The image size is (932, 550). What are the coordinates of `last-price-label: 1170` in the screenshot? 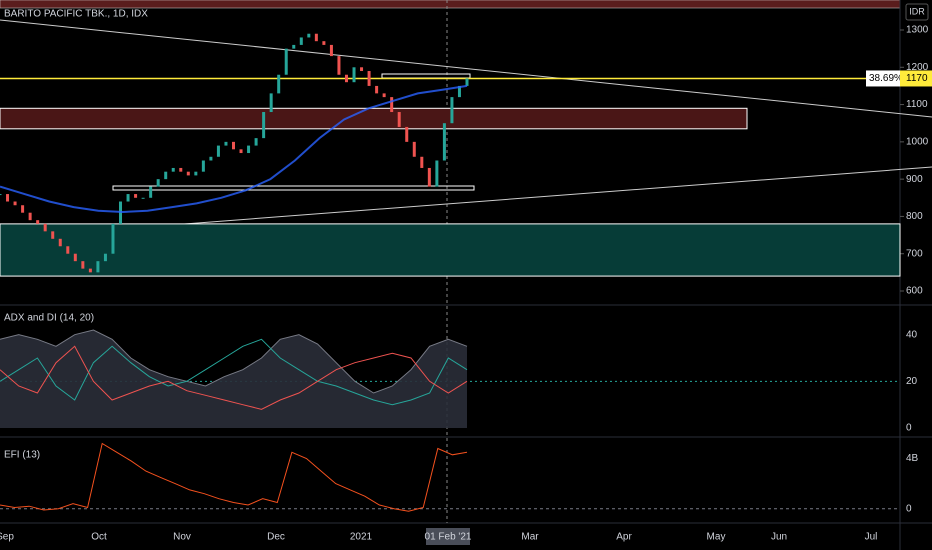 It's located at (917, 78).